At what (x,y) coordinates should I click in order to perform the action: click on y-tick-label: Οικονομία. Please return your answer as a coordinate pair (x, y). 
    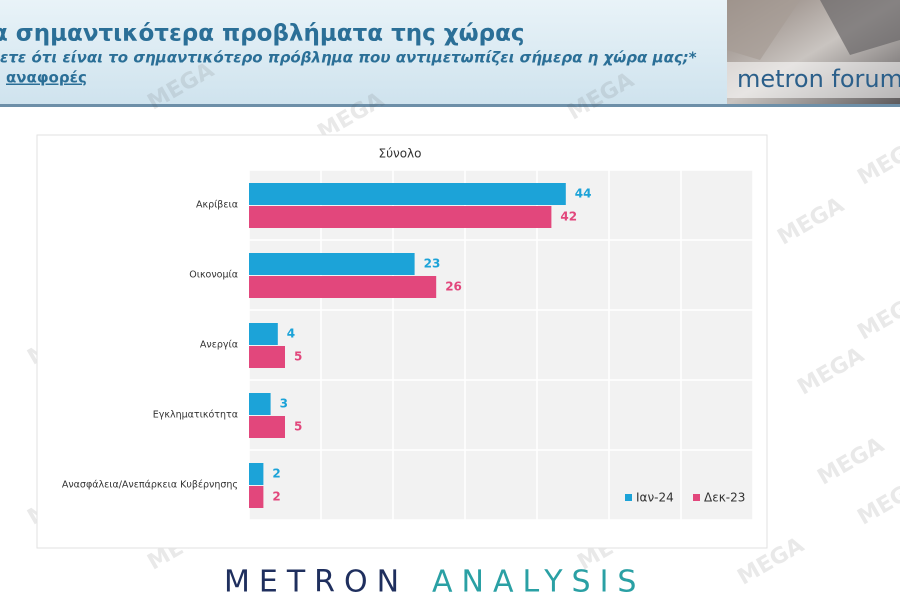
    Looking at the image, I should click on (213, 275).